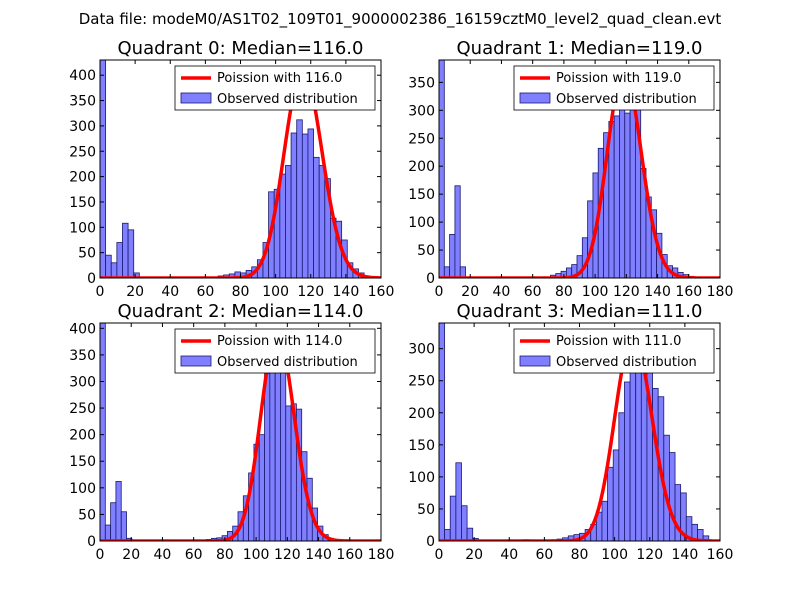  What do you see at coordinates (614, 351) in the screenshot?
I see `legend: Poission with 111.0 Observed distribution` at bounding box center [614, 351].